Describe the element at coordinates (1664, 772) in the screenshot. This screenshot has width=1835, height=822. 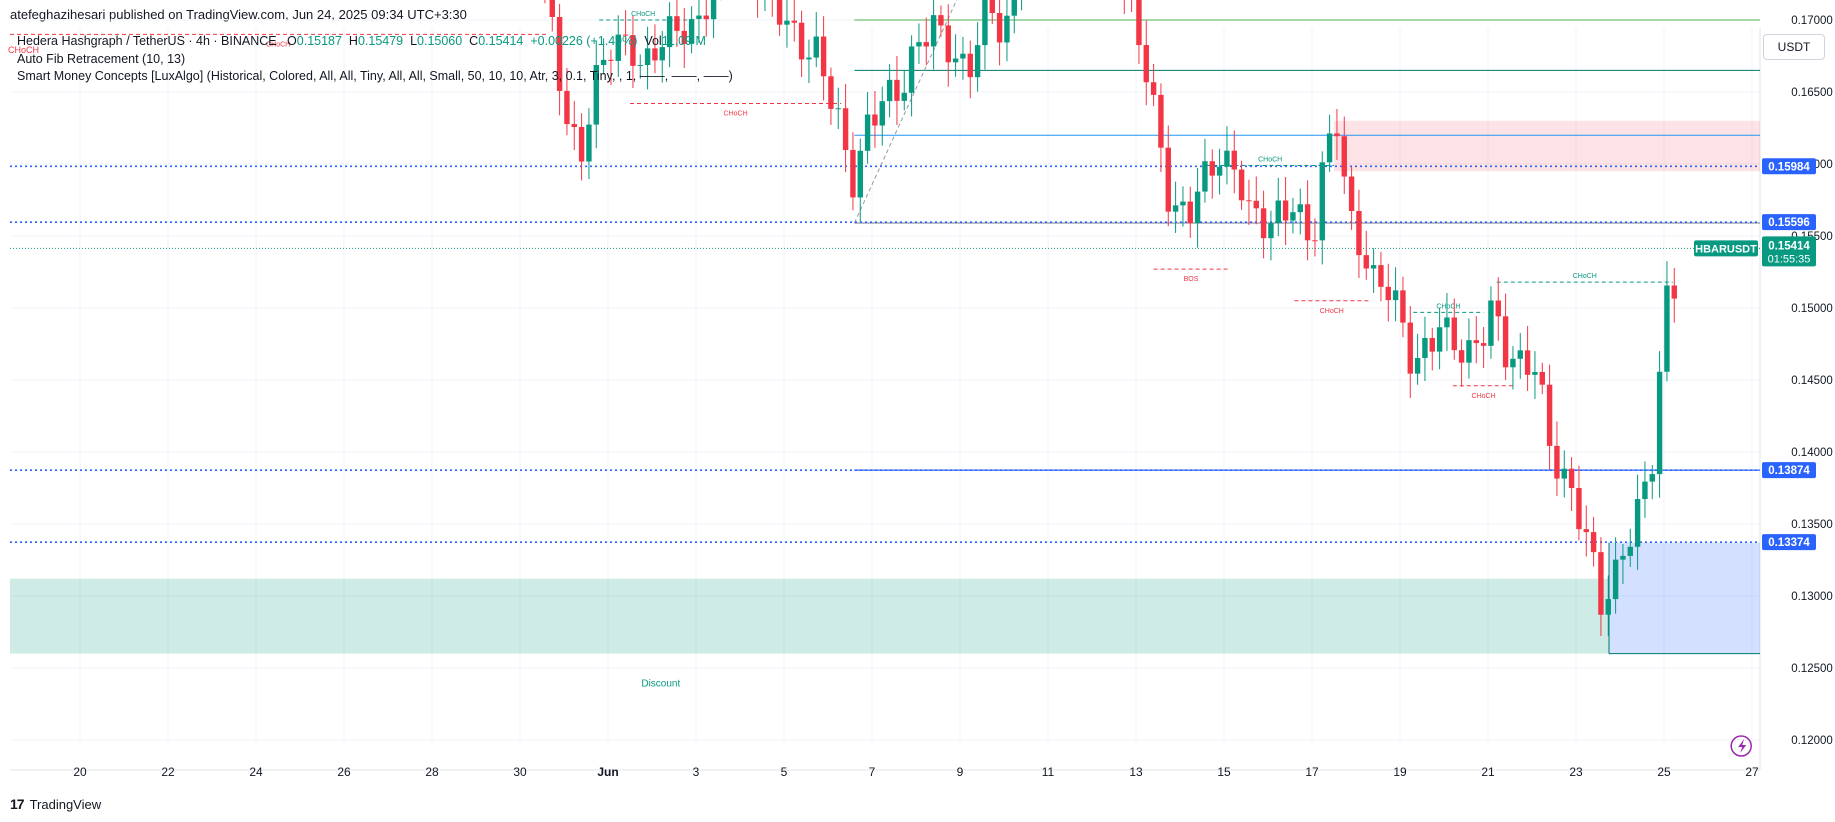
I see `time-tick-label: 25` at that location.